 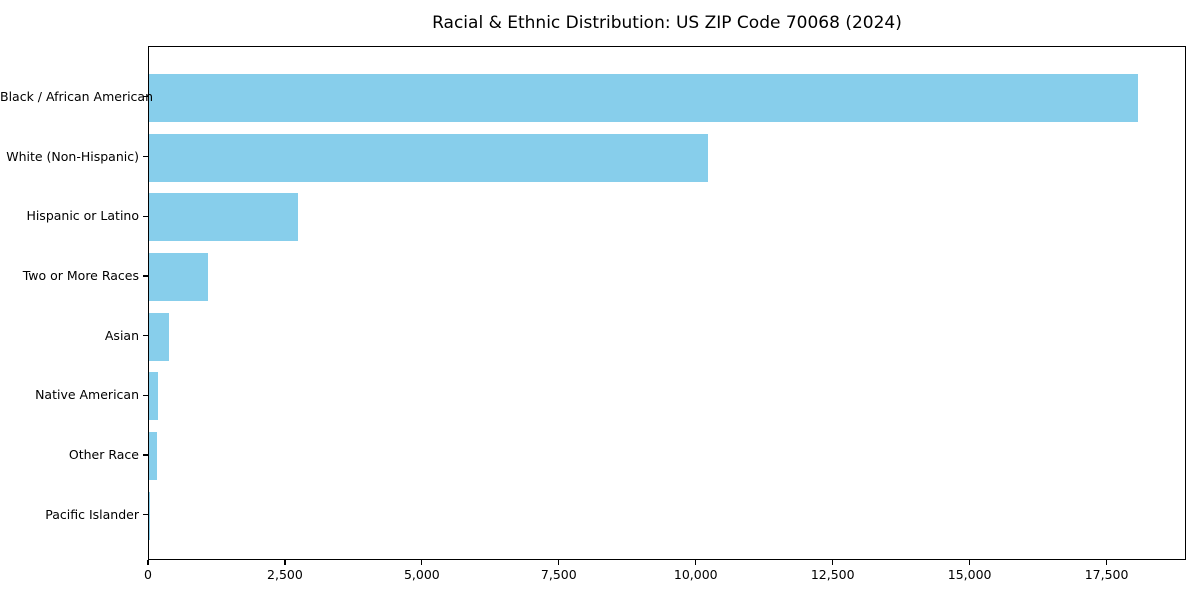 I want to click on y-axis-label: Hispanic or Latino, so click(x=82, y=216).